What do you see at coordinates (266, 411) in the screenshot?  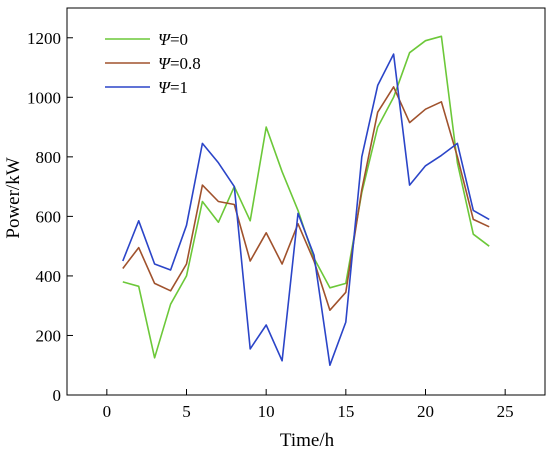 I see `x-tick-label: 10` at bounding box center [266, 411].